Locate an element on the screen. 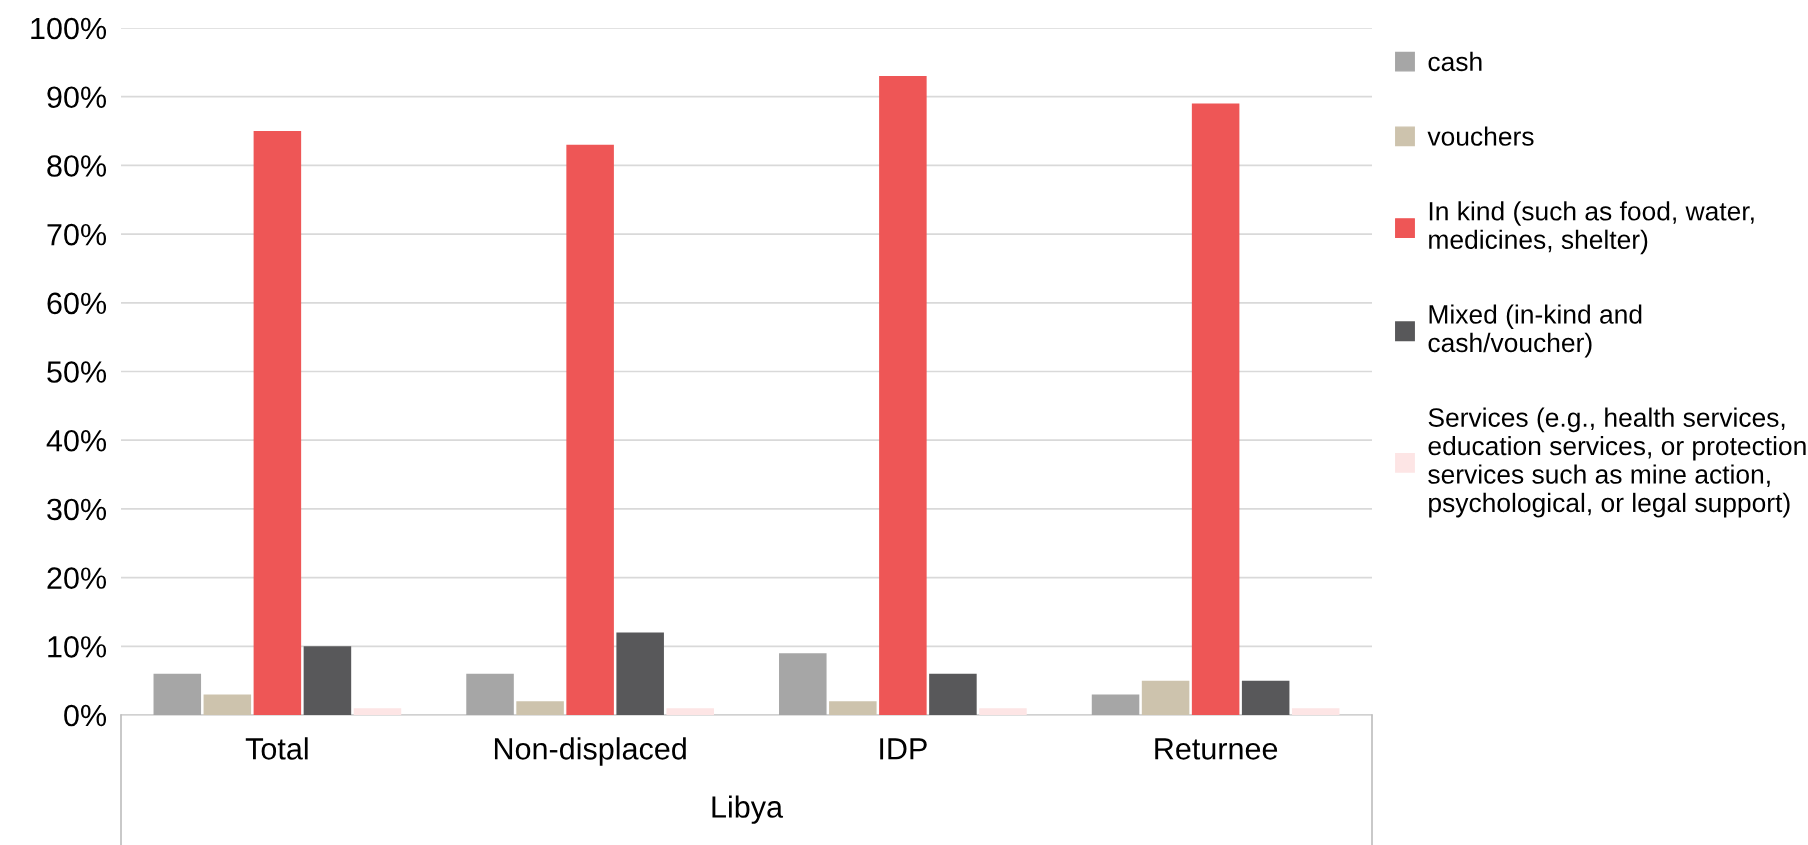 This screenshot has width=1808, height=845. y-tick-label: 60% is located at coordinates (77, 303).